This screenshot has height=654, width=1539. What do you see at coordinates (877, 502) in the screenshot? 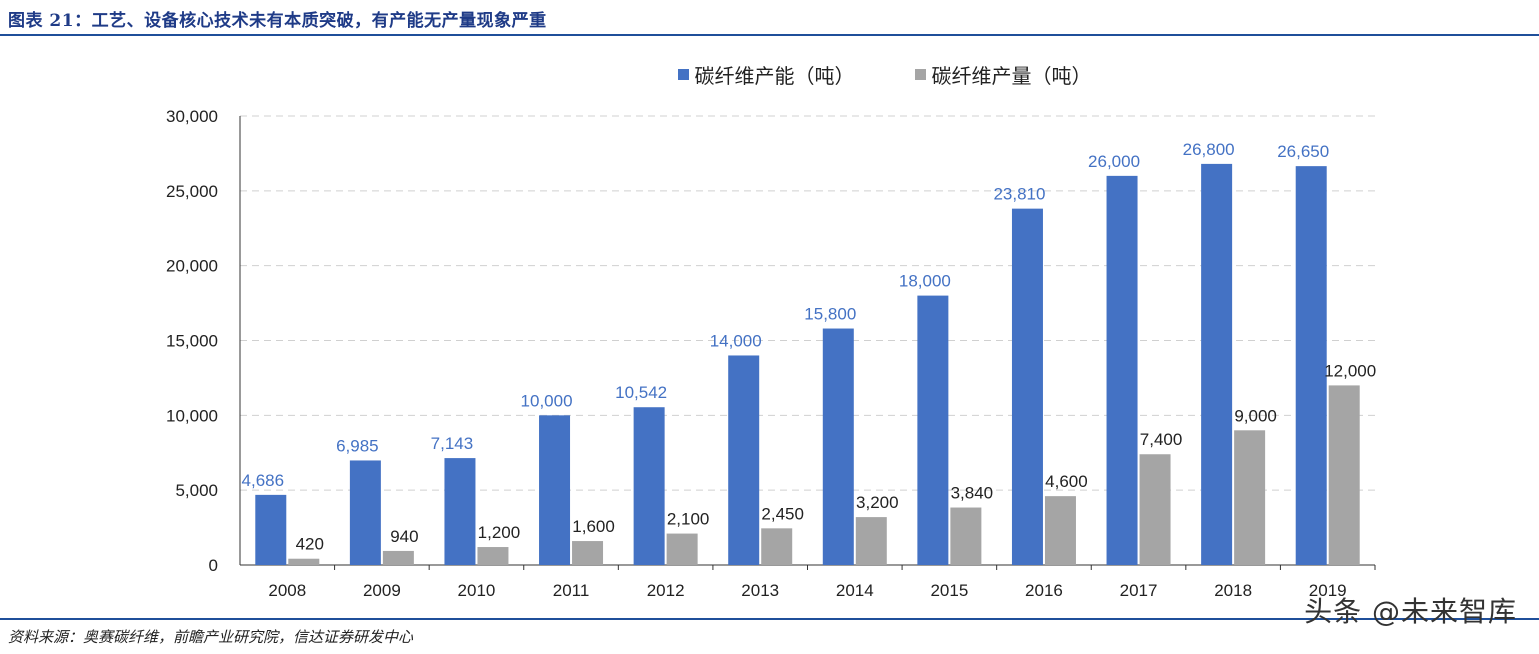
I see `data-label-output: 3,200` at bounding box center [877, 502].